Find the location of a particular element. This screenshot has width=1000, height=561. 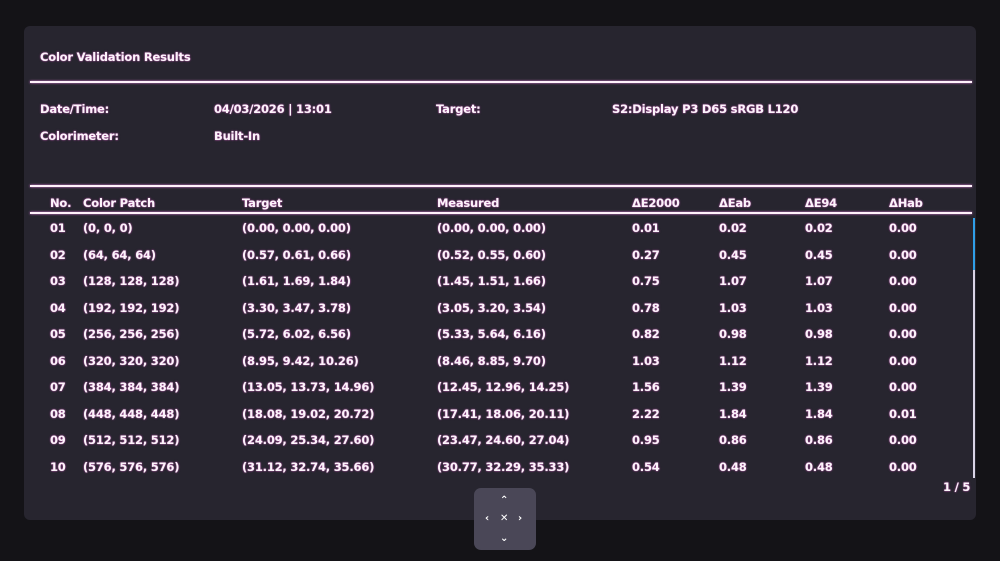

table-cell: 07 is located at coordinates (58, 387).